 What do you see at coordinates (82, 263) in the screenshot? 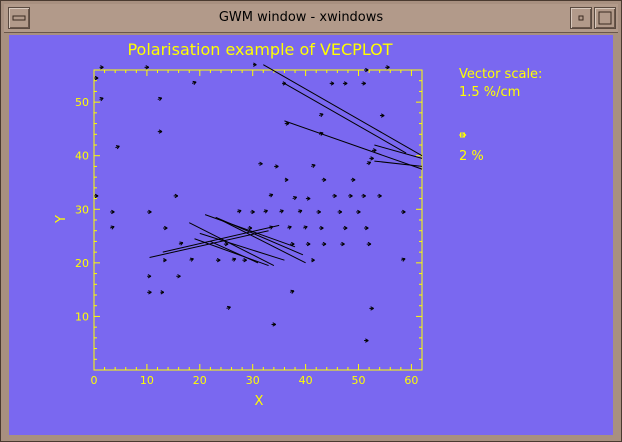
I see `y-tick-label: 20` at bounding box center [82, 263].